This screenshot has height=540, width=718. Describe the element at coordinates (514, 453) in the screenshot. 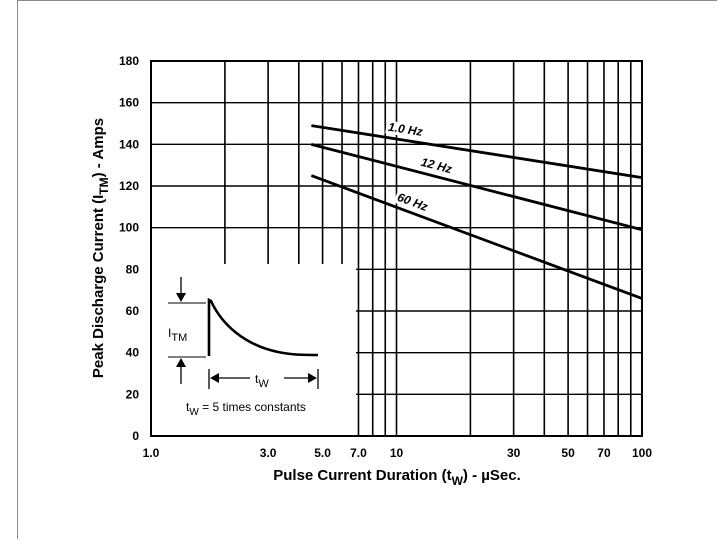

I see `x-tick-label: 30` at that location.